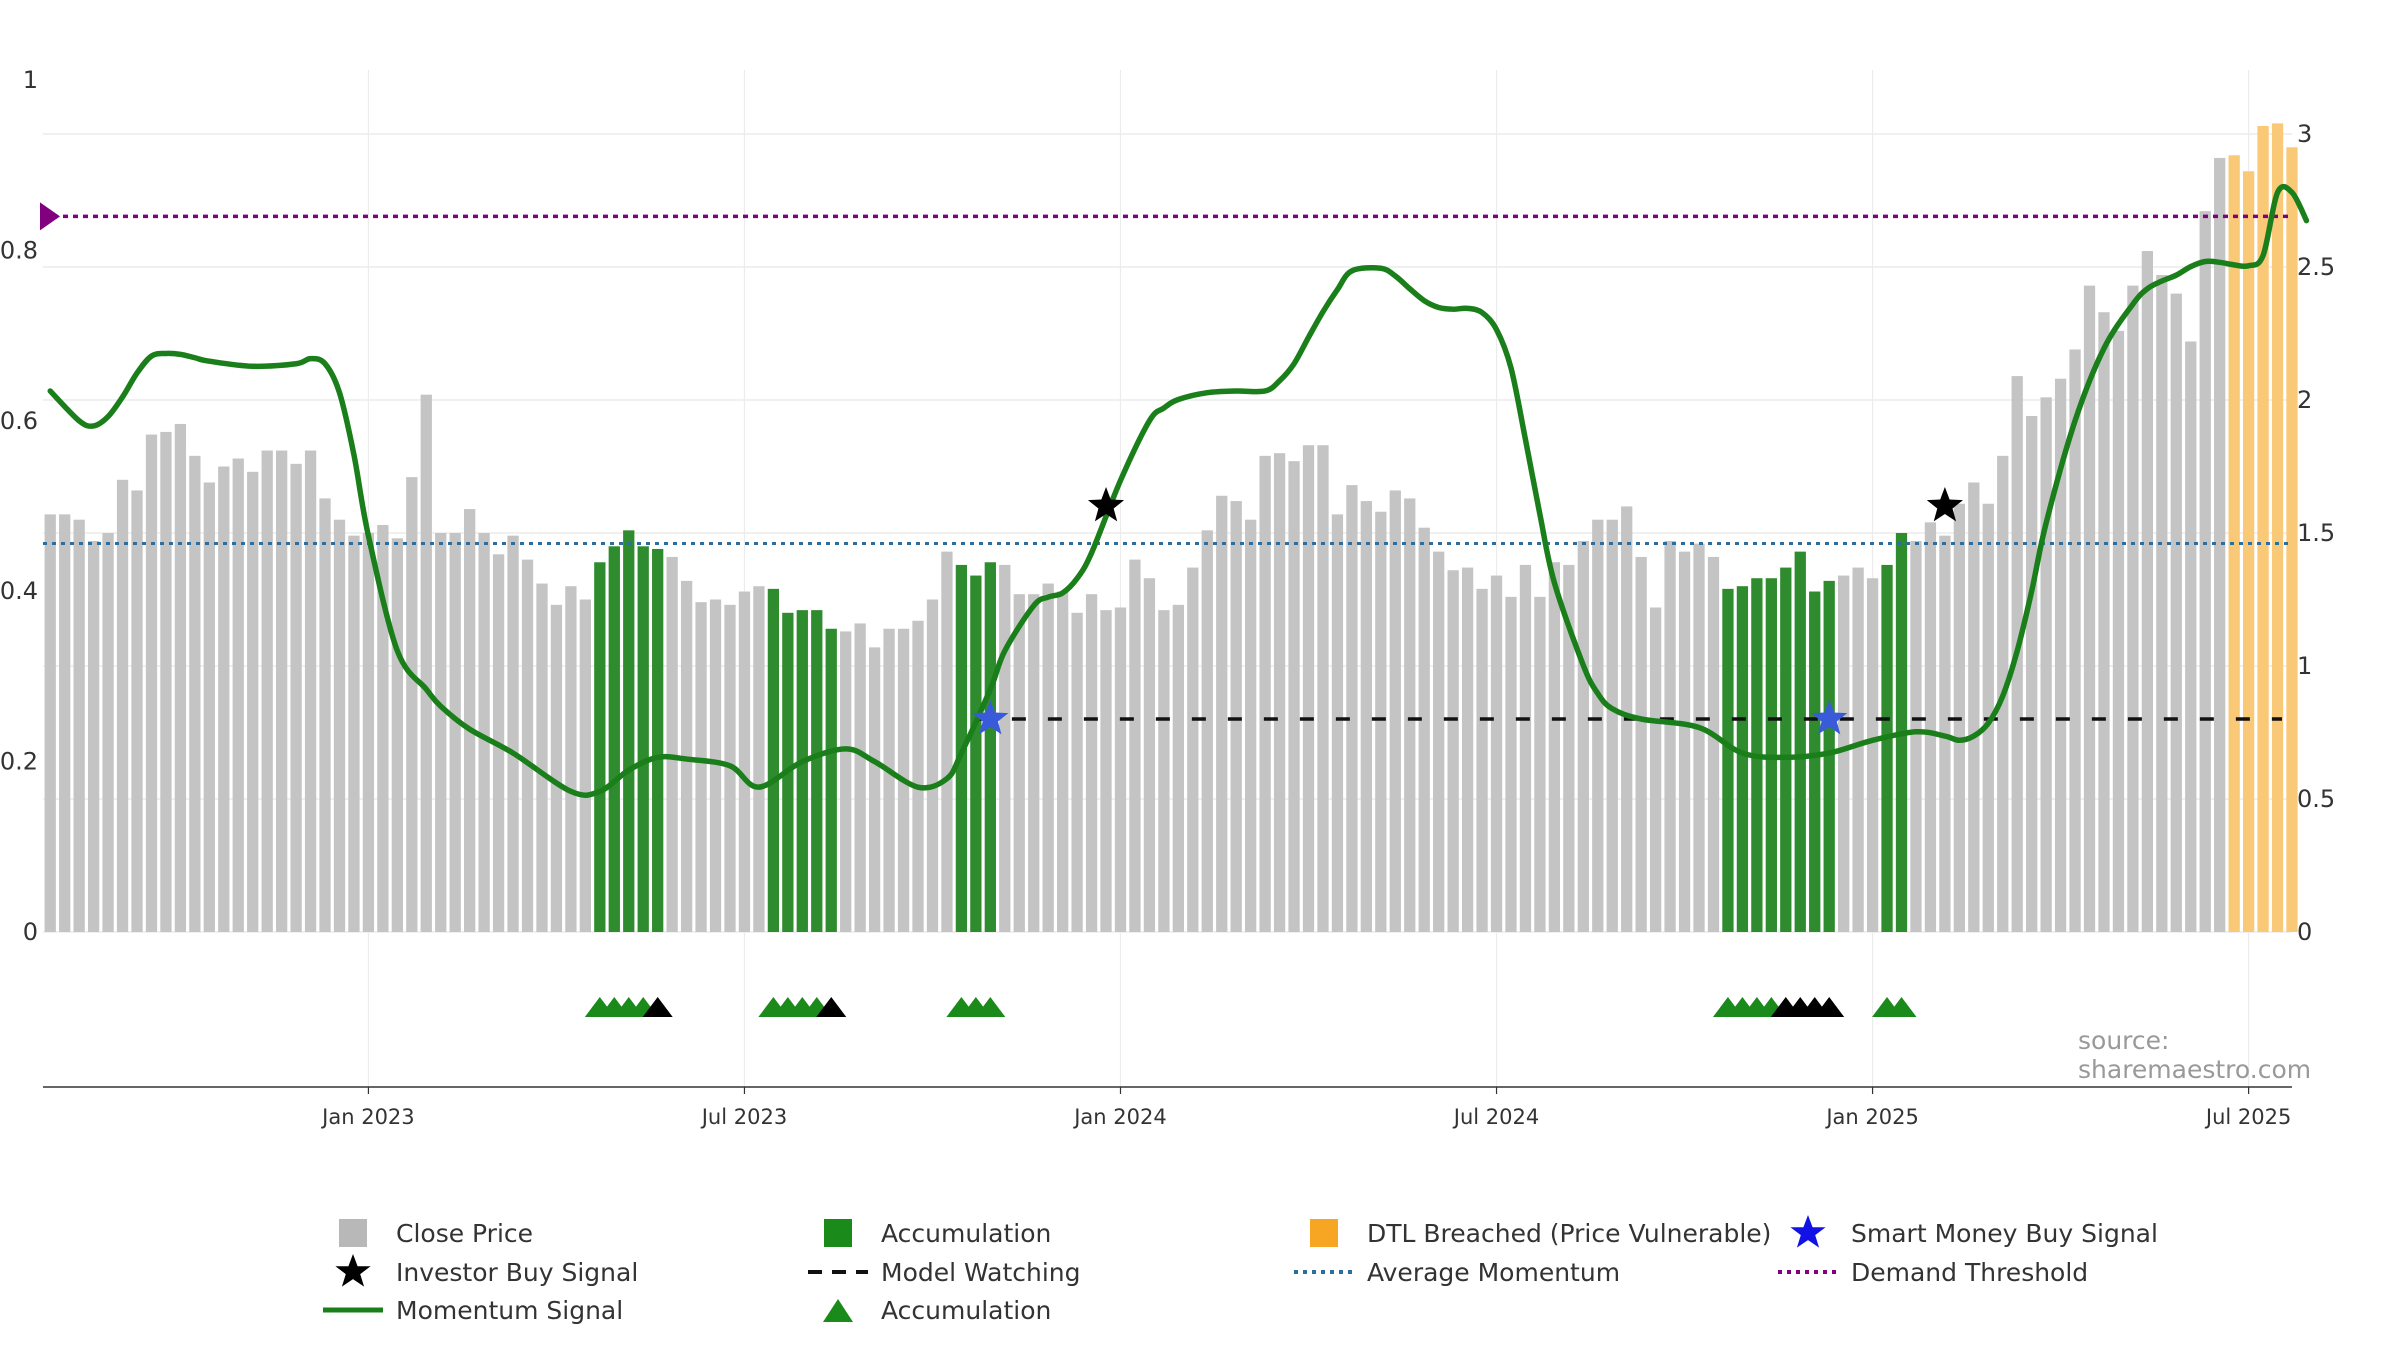  What do you see at coordinates (2316, 799) in the screenshot?
I see `right-tick-label: 0.5` at bounding box center [2316, 799].